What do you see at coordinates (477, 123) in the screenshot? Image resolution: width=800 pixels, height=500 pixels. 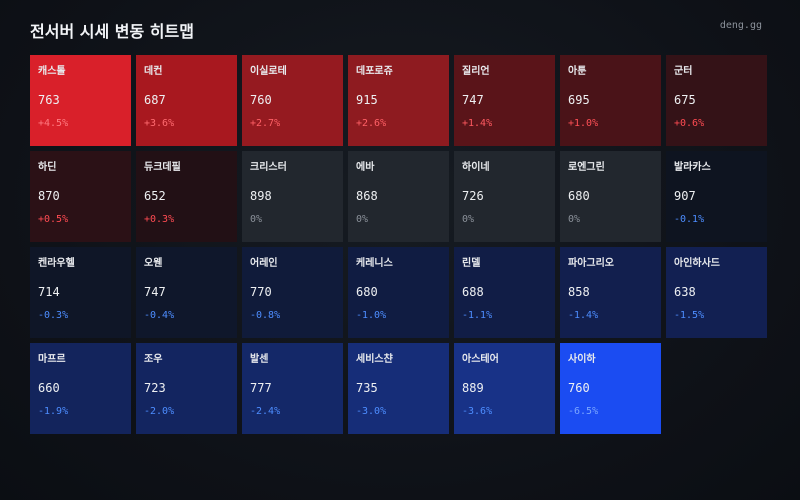 I see `price-change: +1.4%` at bounding box center [477, 123].